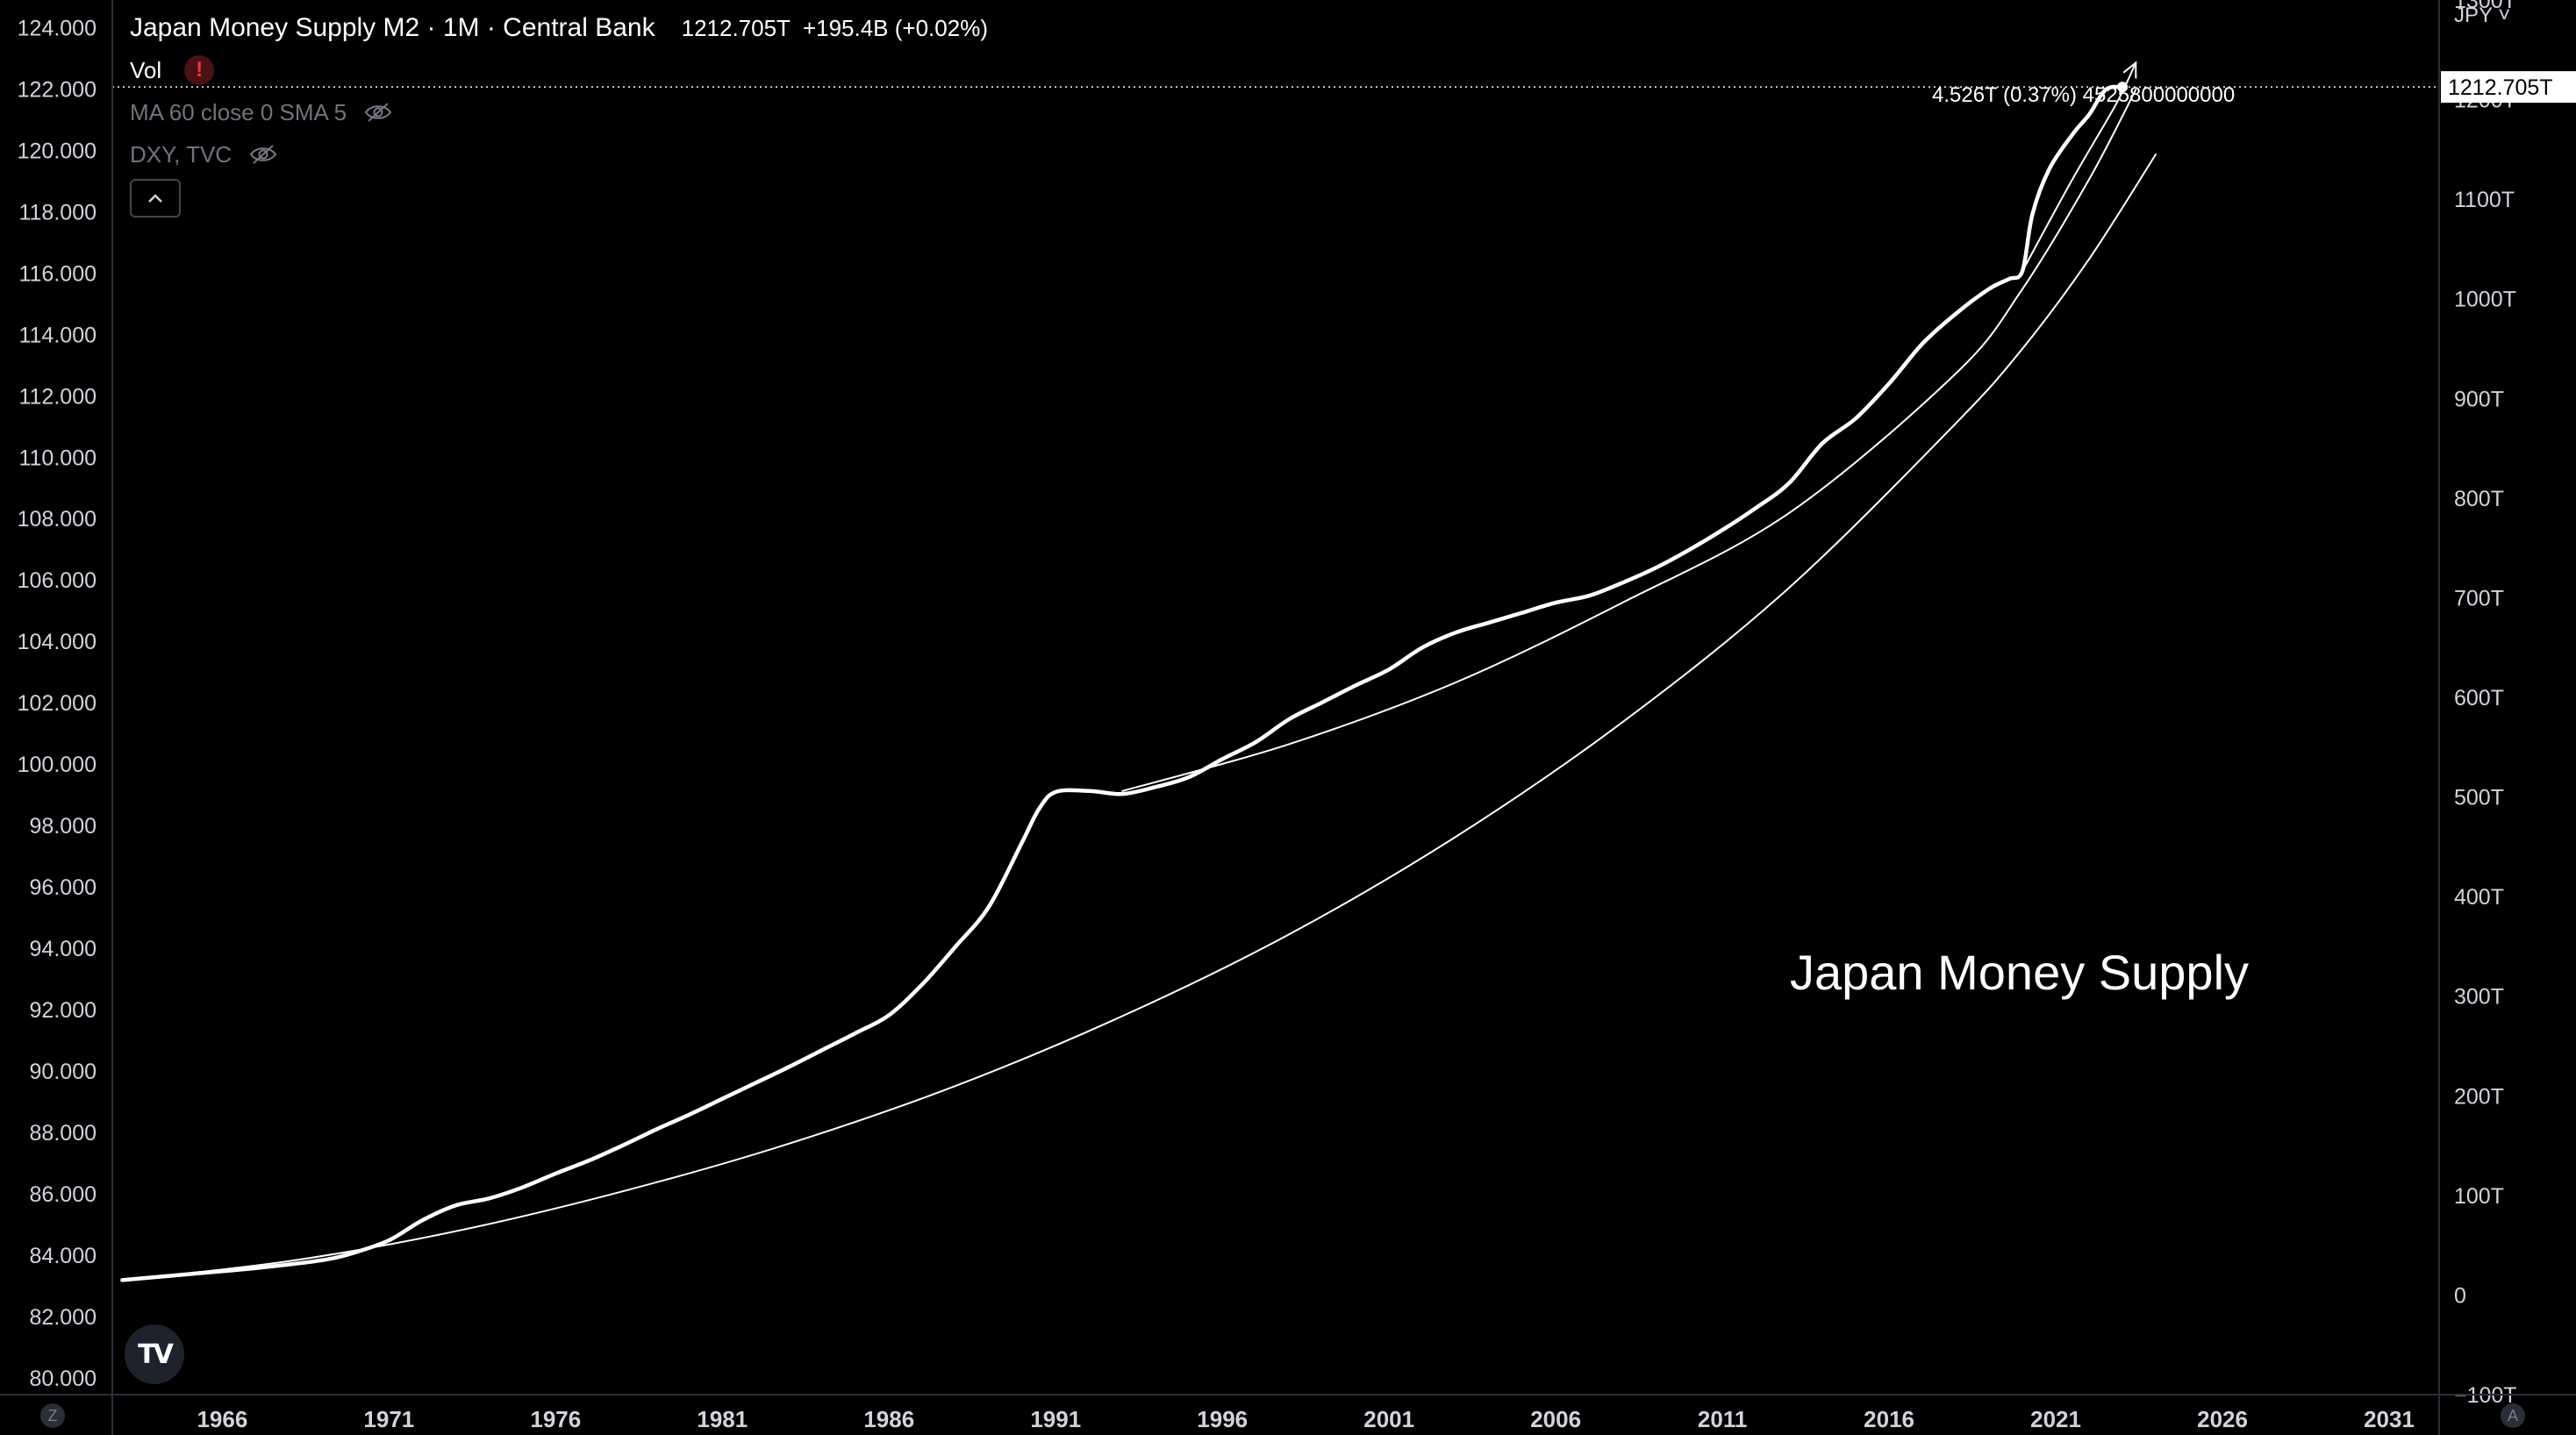 The height and width of the screenshot is (1435, 2576). Describe the element at coordinates (57, 213) in the screenshot. I see `left-axis-tick: 118.000` at that location.